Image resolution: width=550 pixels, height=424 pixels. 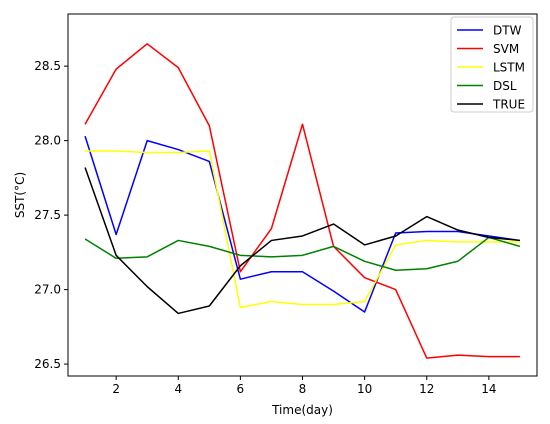 I want to click on x-tick-label: 2, so click(x=116, y=389).